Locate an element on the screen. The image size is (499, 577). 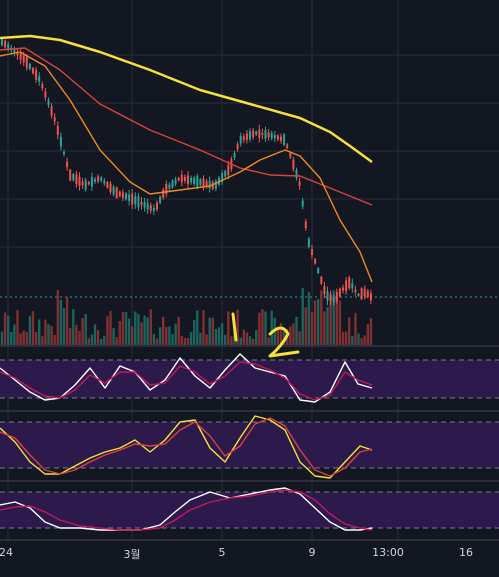
x-tick-label: 5 is located at coordinates (222, 552).